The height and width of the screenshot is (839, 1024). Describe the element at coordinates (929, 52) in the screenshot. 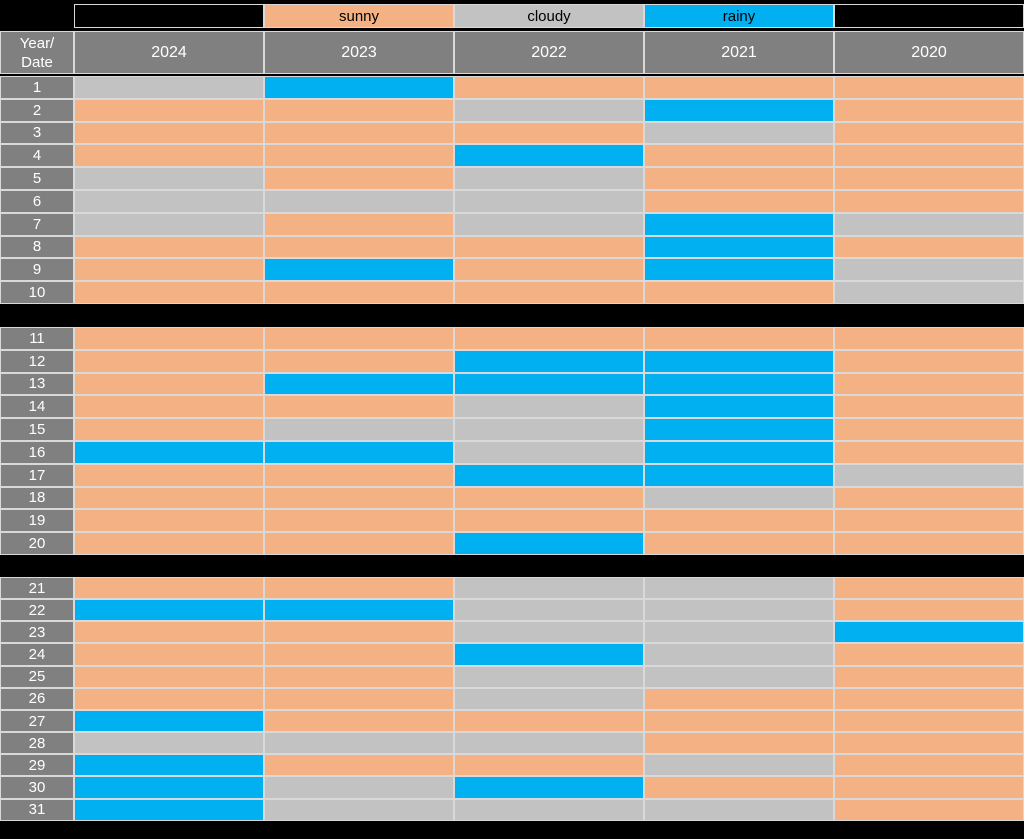

I see `year-header-2020: 2020` at that location.